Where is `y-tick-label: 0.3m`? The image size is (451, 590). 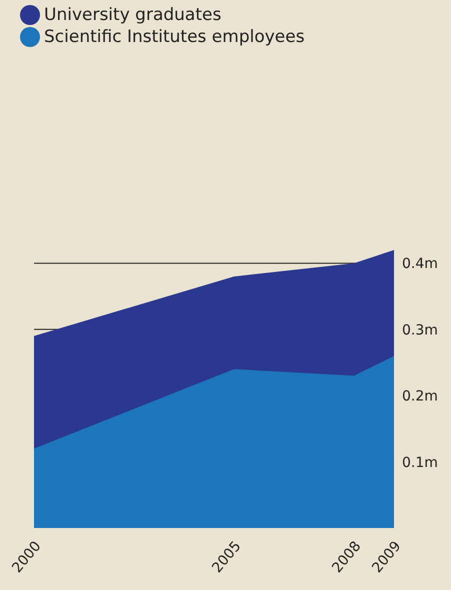
y-tick-label: 0.3m is located at coordinates (420, 330).